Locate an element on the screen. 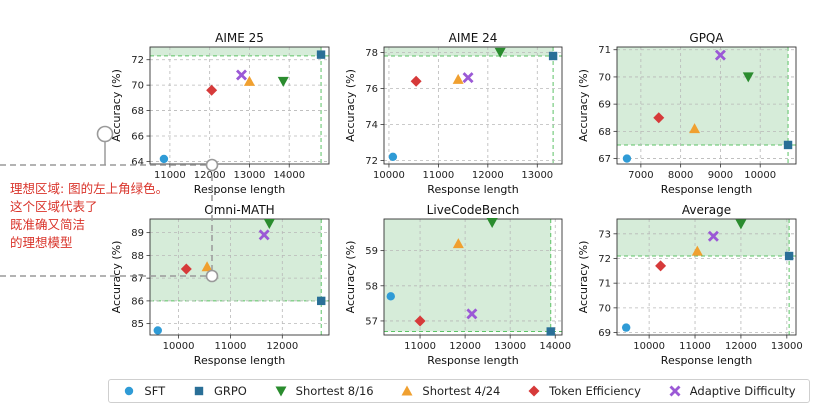  y-tick-label: 58 is located at coordinates (371, 286).